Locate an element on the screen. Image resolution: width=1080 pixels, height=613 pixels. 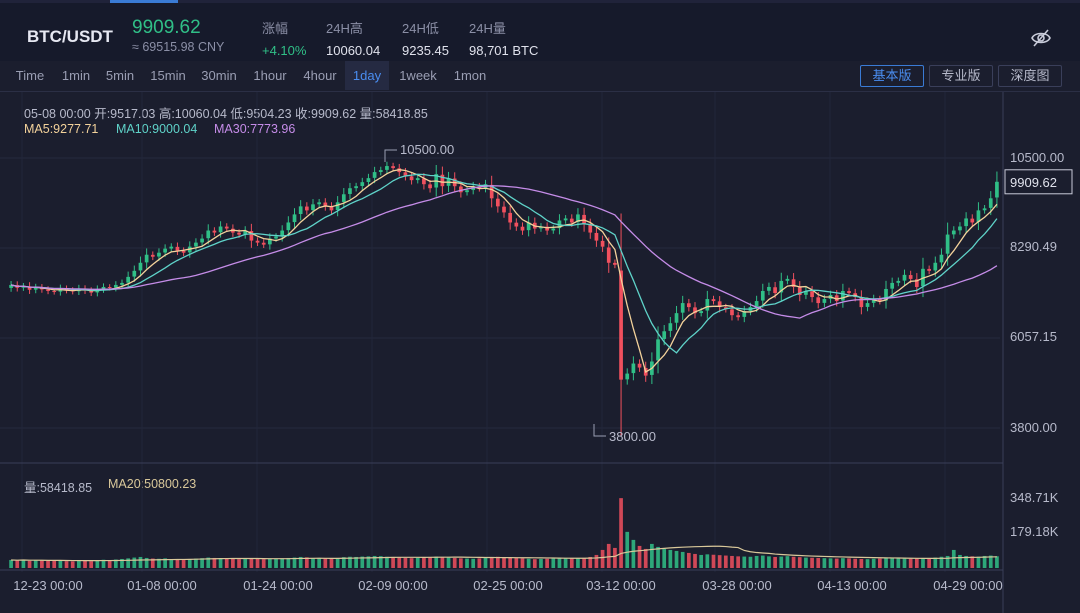
low-annotation-leader is located at coordinates (599, 430).